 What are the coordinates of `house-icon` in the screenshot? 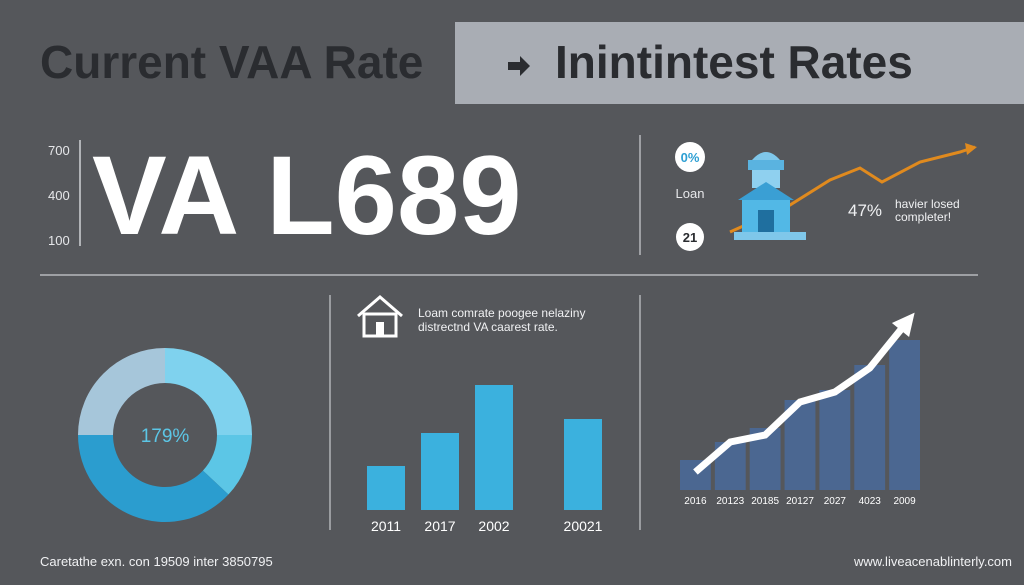 It's located at (380, 316).